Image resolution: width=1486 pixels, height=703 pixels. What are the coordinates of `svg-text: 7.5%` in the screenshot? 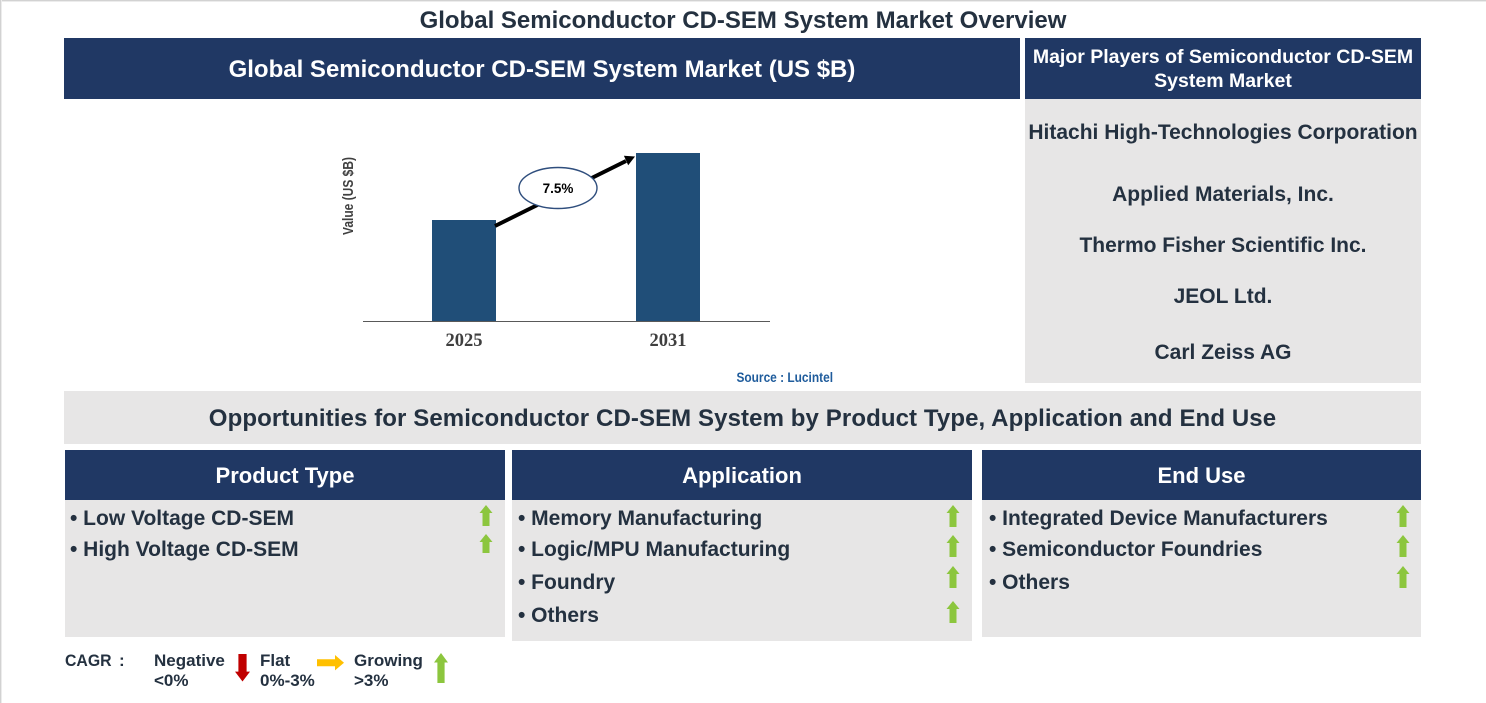 It's located at (558, 188).